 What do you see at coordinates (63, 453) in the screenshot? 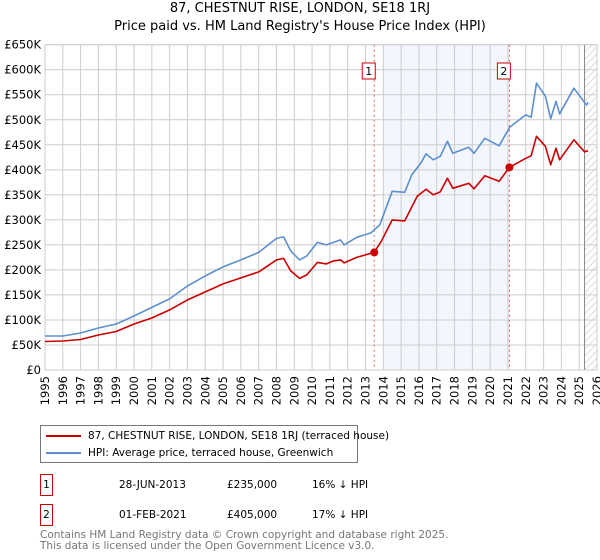
I see `blue-line-icon` at bounding box center [63, 453].